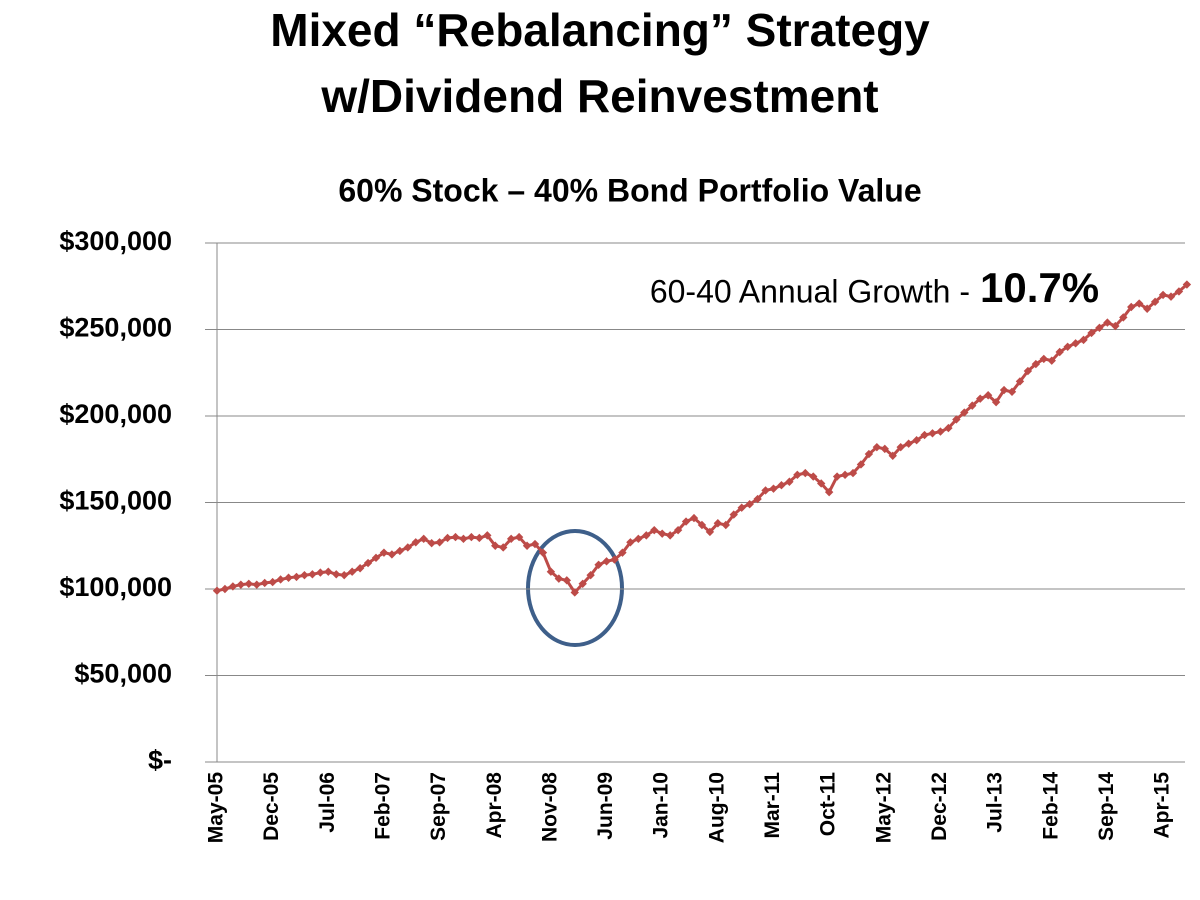 This screenshot has height=900, width=1200. What do you see at coordinates (629, 190) in the screenshot?
I see `chart-subtitle: 60% Stock – 40% Bond Portfolio Value` at bounding box center [629, 190].